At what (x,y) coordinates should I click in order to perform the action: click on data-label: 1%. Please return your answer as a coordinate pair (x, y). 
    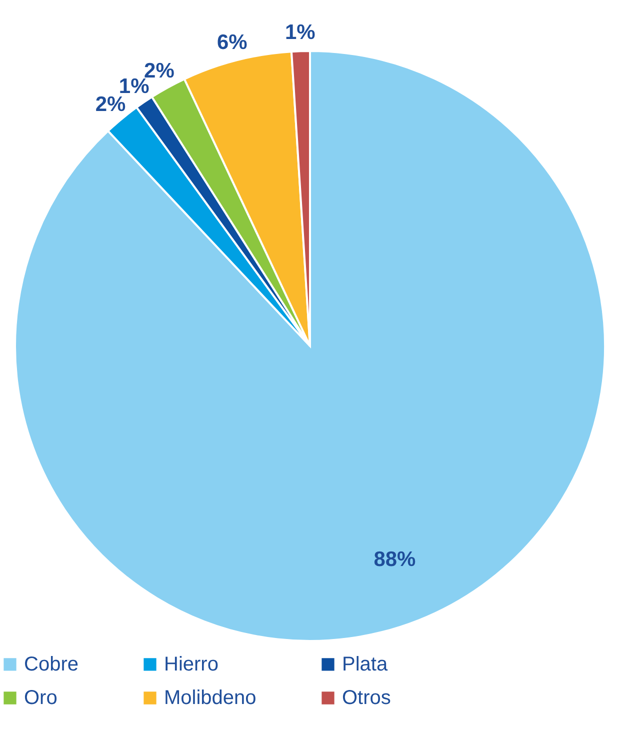
    Looking at the image, I should click on (300, 32).